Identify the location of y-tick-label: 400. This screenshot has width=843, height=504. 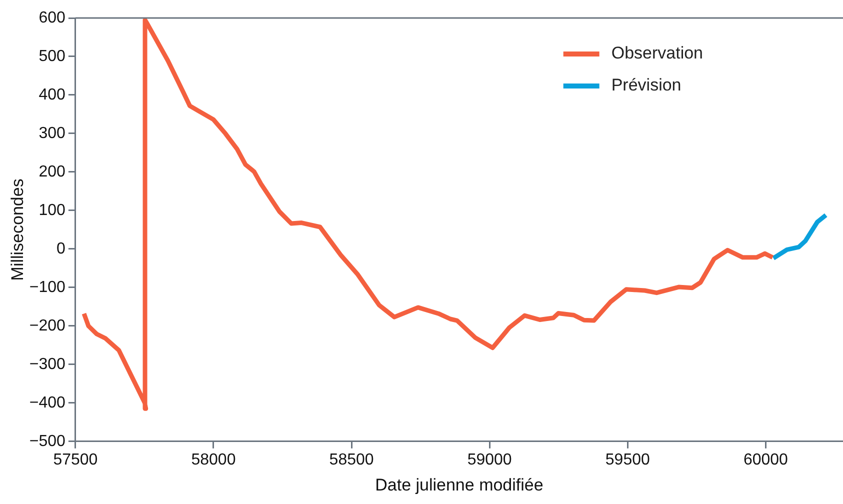
(52, 95).